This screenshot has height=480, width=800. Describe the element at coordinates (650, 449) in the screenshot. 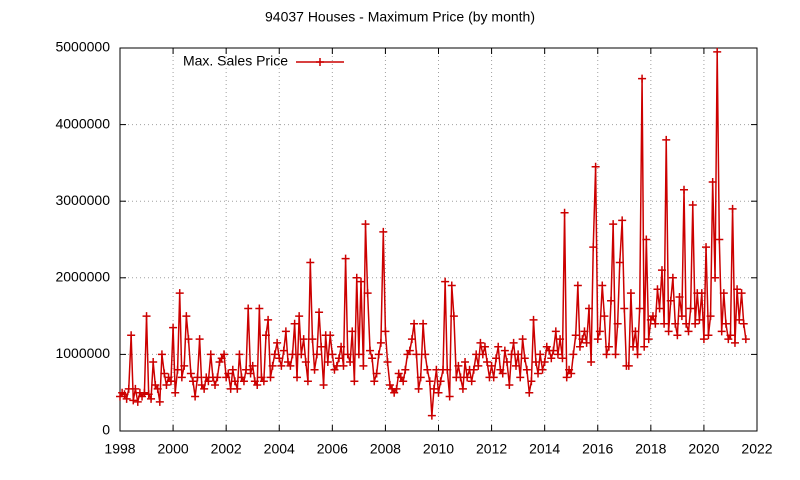

I see `x-tick-label: 2018` at that location.